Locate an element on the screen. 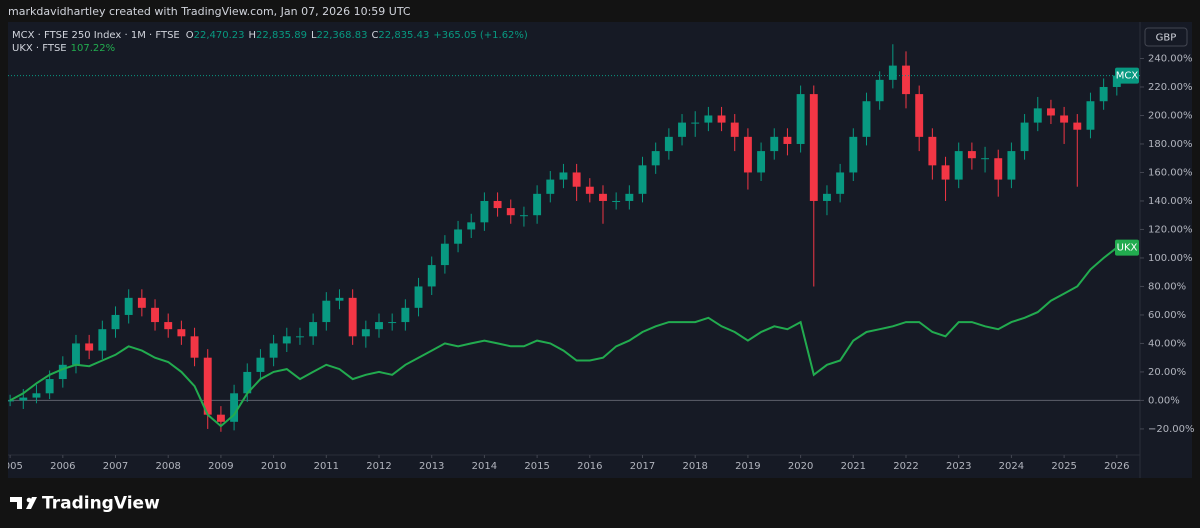 Image resolution: width=1200 pixels, height=528 pixels. y-tick-label: 220.00% is located at coordinates (1170, 87).